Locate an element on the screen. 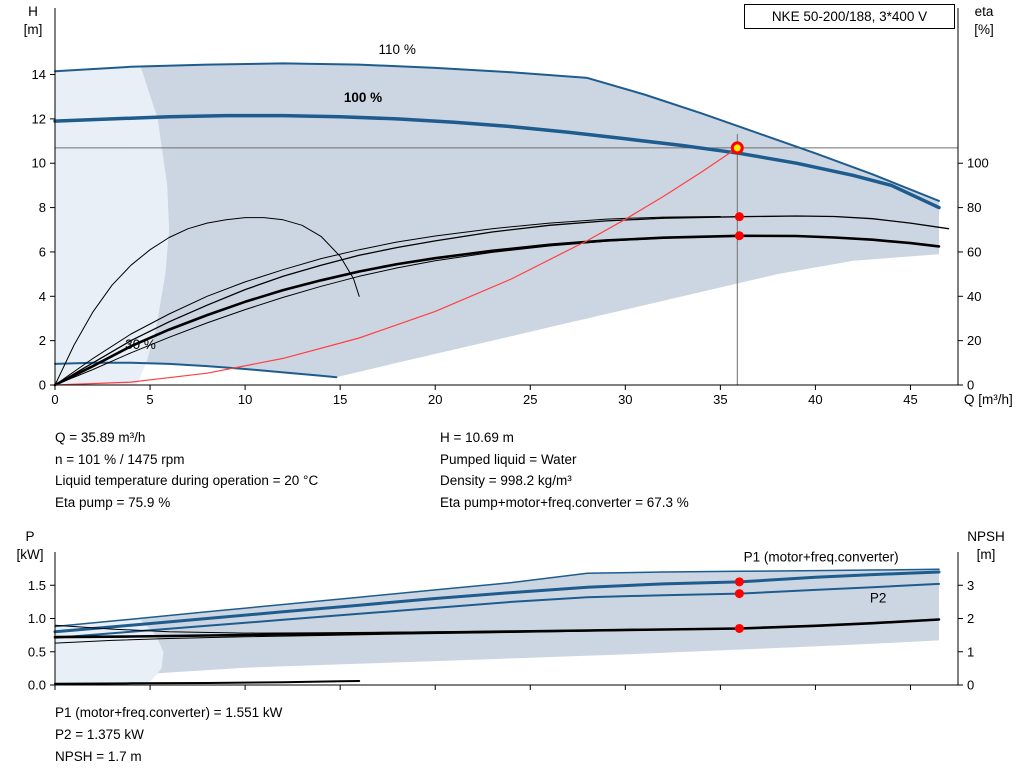 The image size is (1024, 781). y-tick-label: 4 is located at coordinates (42, 296).